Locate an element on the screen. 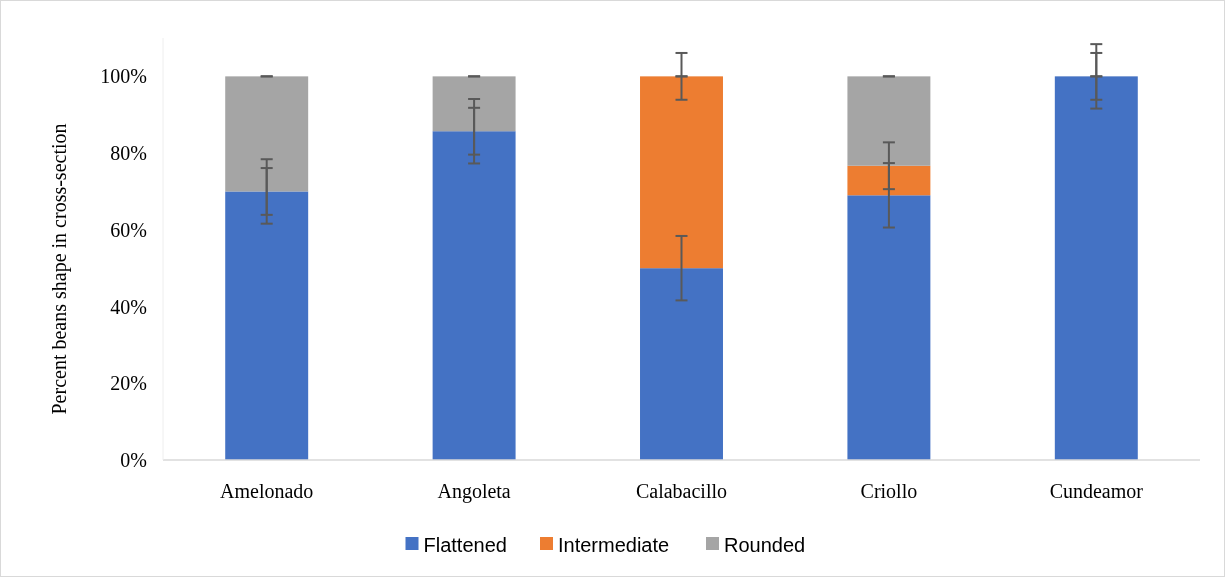 This screenshot has width=1225, height=577. y-tick-label: 40% is located at coordinates (128, 306).